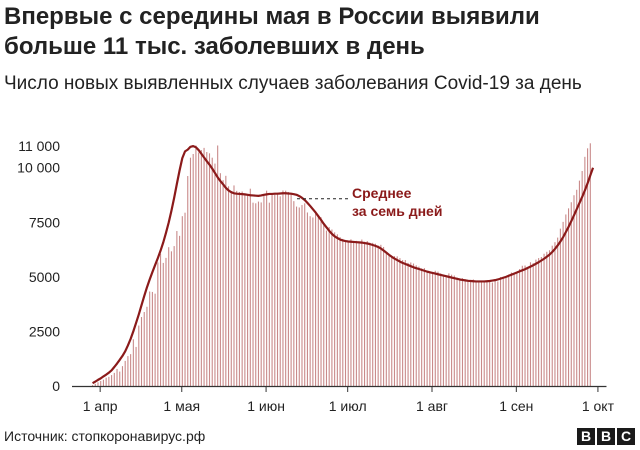 This screenshot has width=640, height=450. What do you see at coordinates (369, 202) in the screenshot?
I see `average-annotation: Среднее за семь дней` at bounding box center [369, 202].